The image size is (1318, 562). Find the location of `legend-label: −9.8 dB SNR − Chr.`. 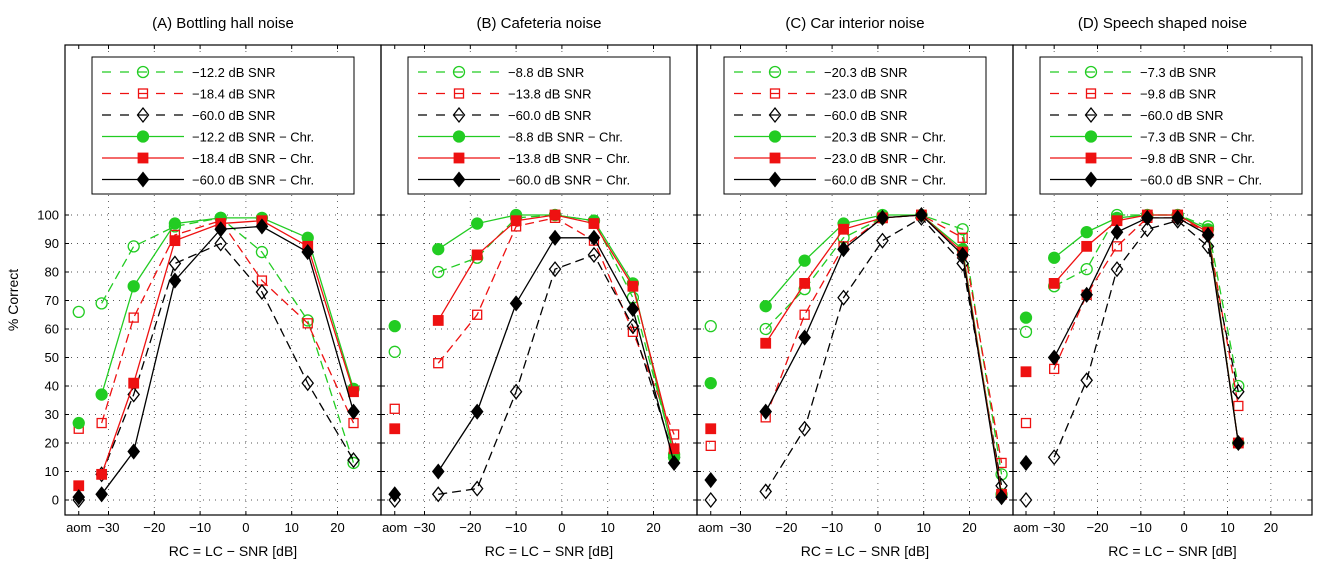

legend-label: −9.8 dB SNR − Chr. is located at coordinates (1197, 158).